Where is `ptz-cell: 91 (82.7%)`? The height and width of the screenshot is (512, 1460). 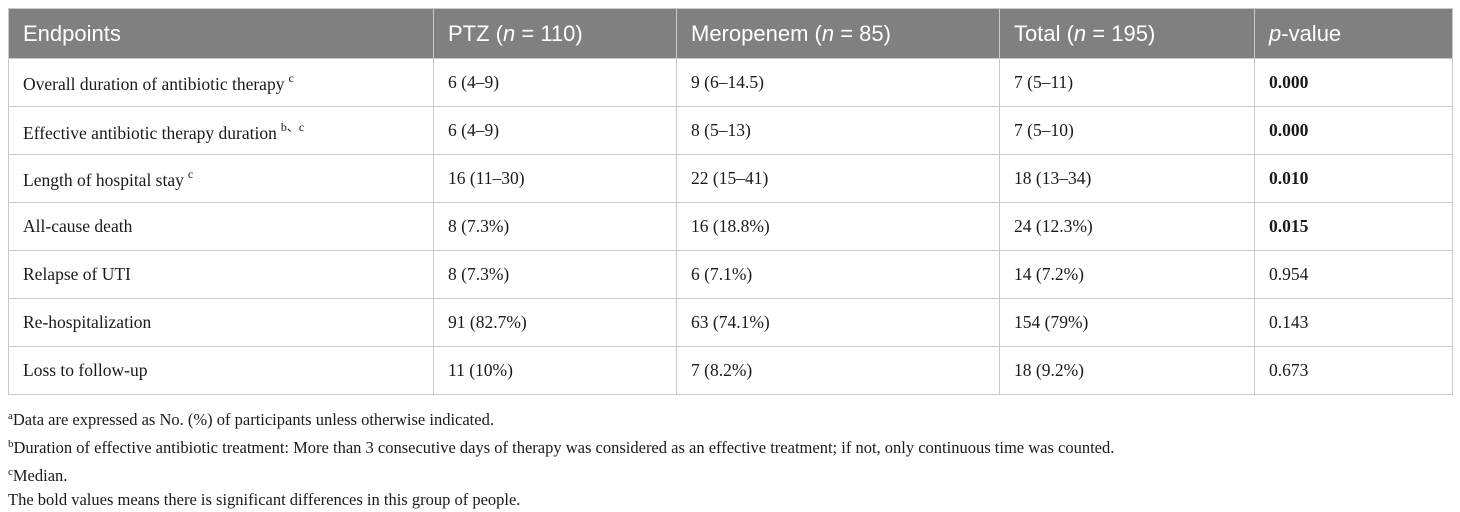 ptz-cell: 91 (82.7%) is located at coordinates (555, 322).